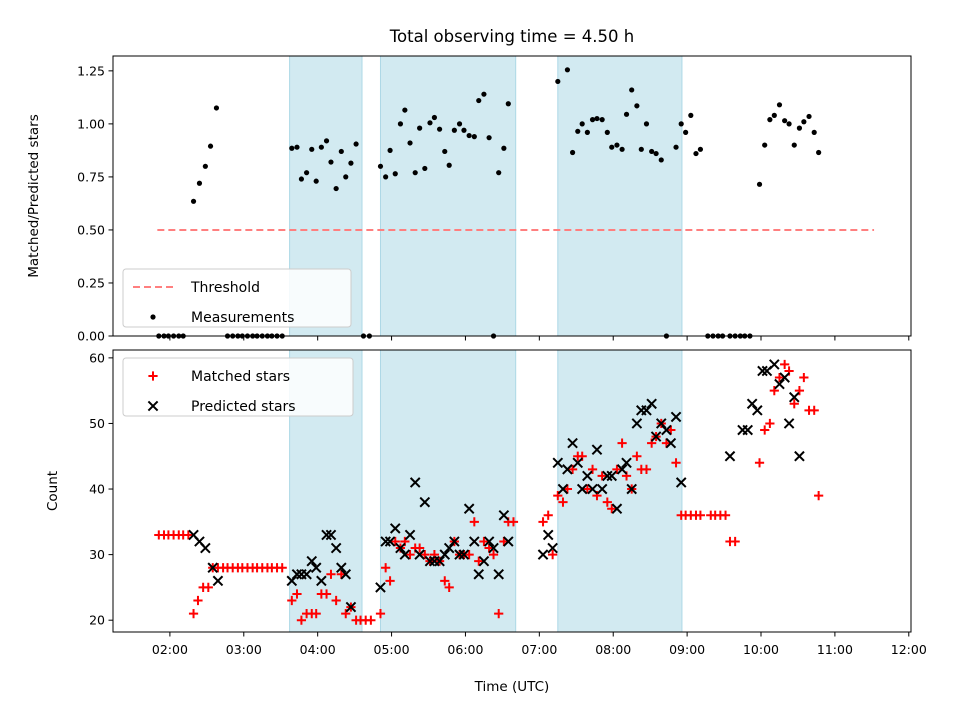 The height and width of the screenshot is (720, 960). I want to click on x-tick-label: 10:00, so click(761, 649).